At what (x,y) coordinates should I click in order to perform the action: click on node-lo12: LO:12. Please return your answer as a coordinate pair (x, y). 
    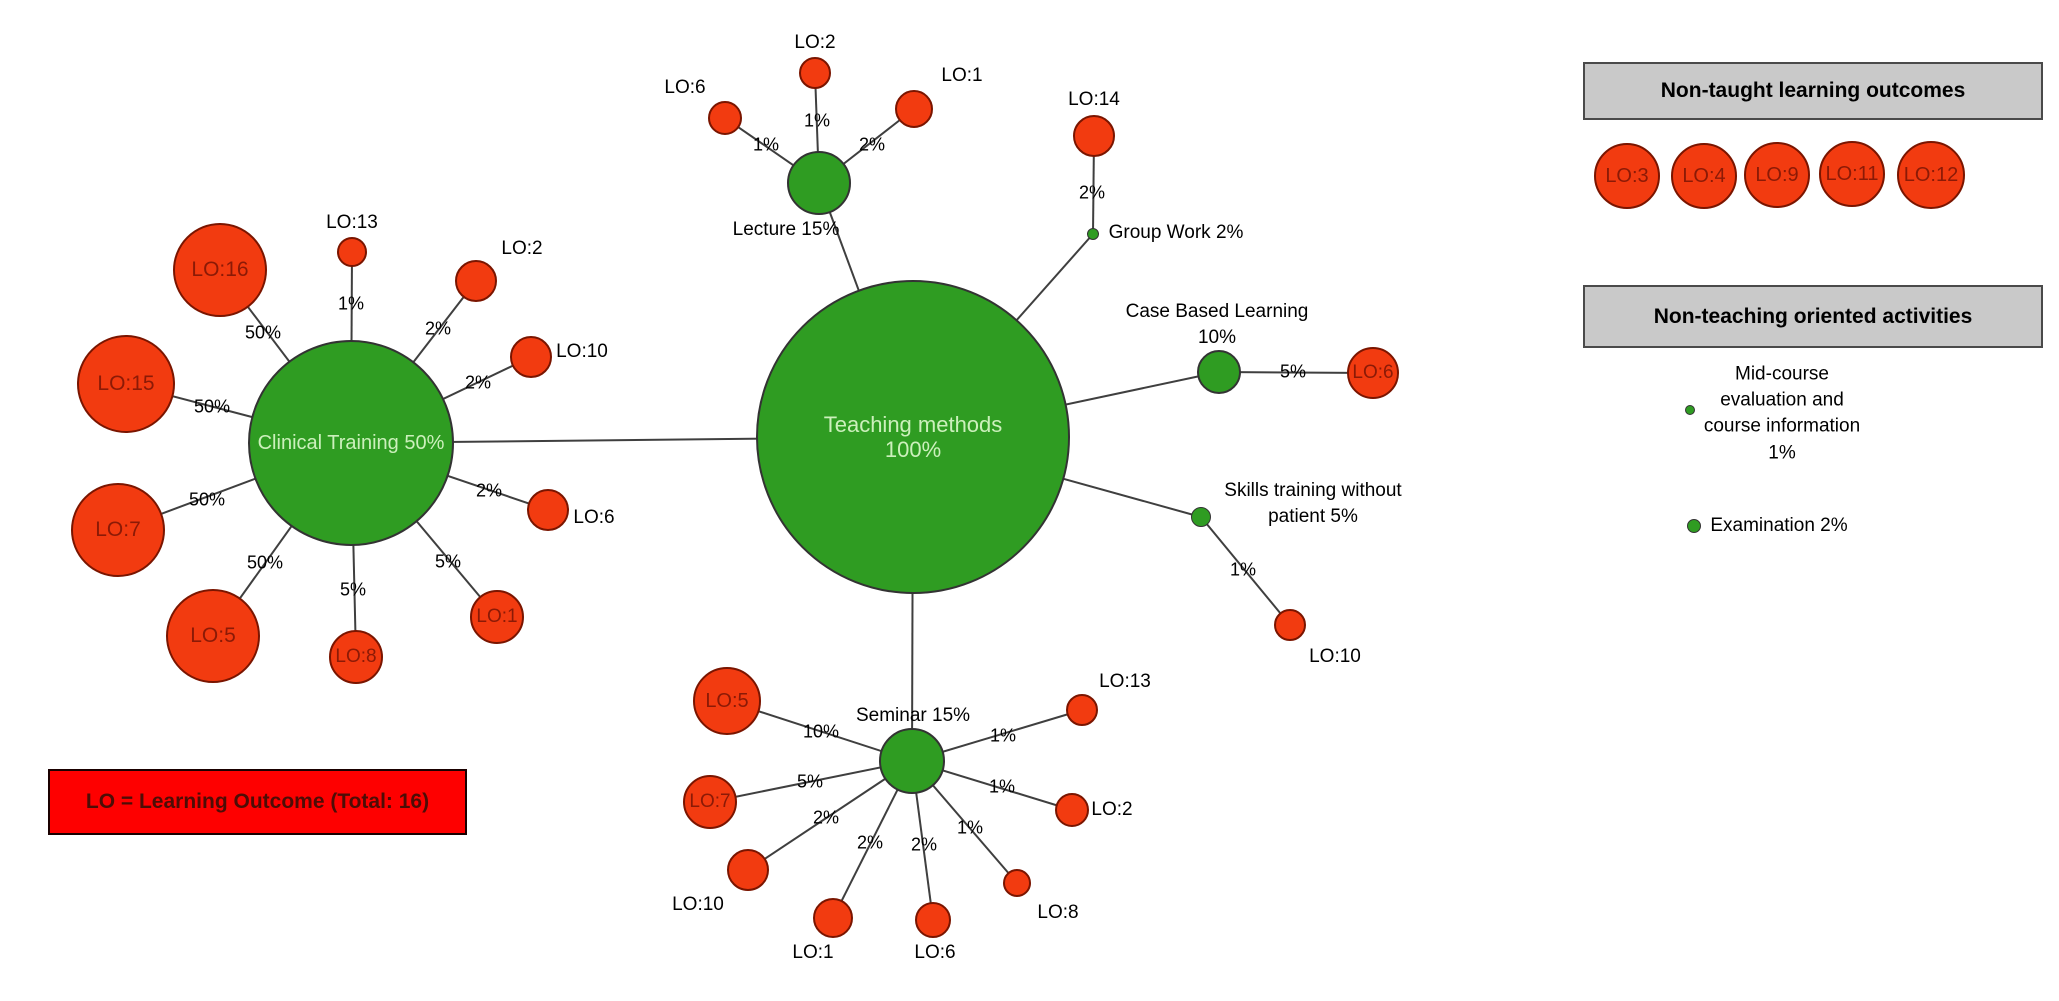
    Looking at the image, I should click on (1931, 175).